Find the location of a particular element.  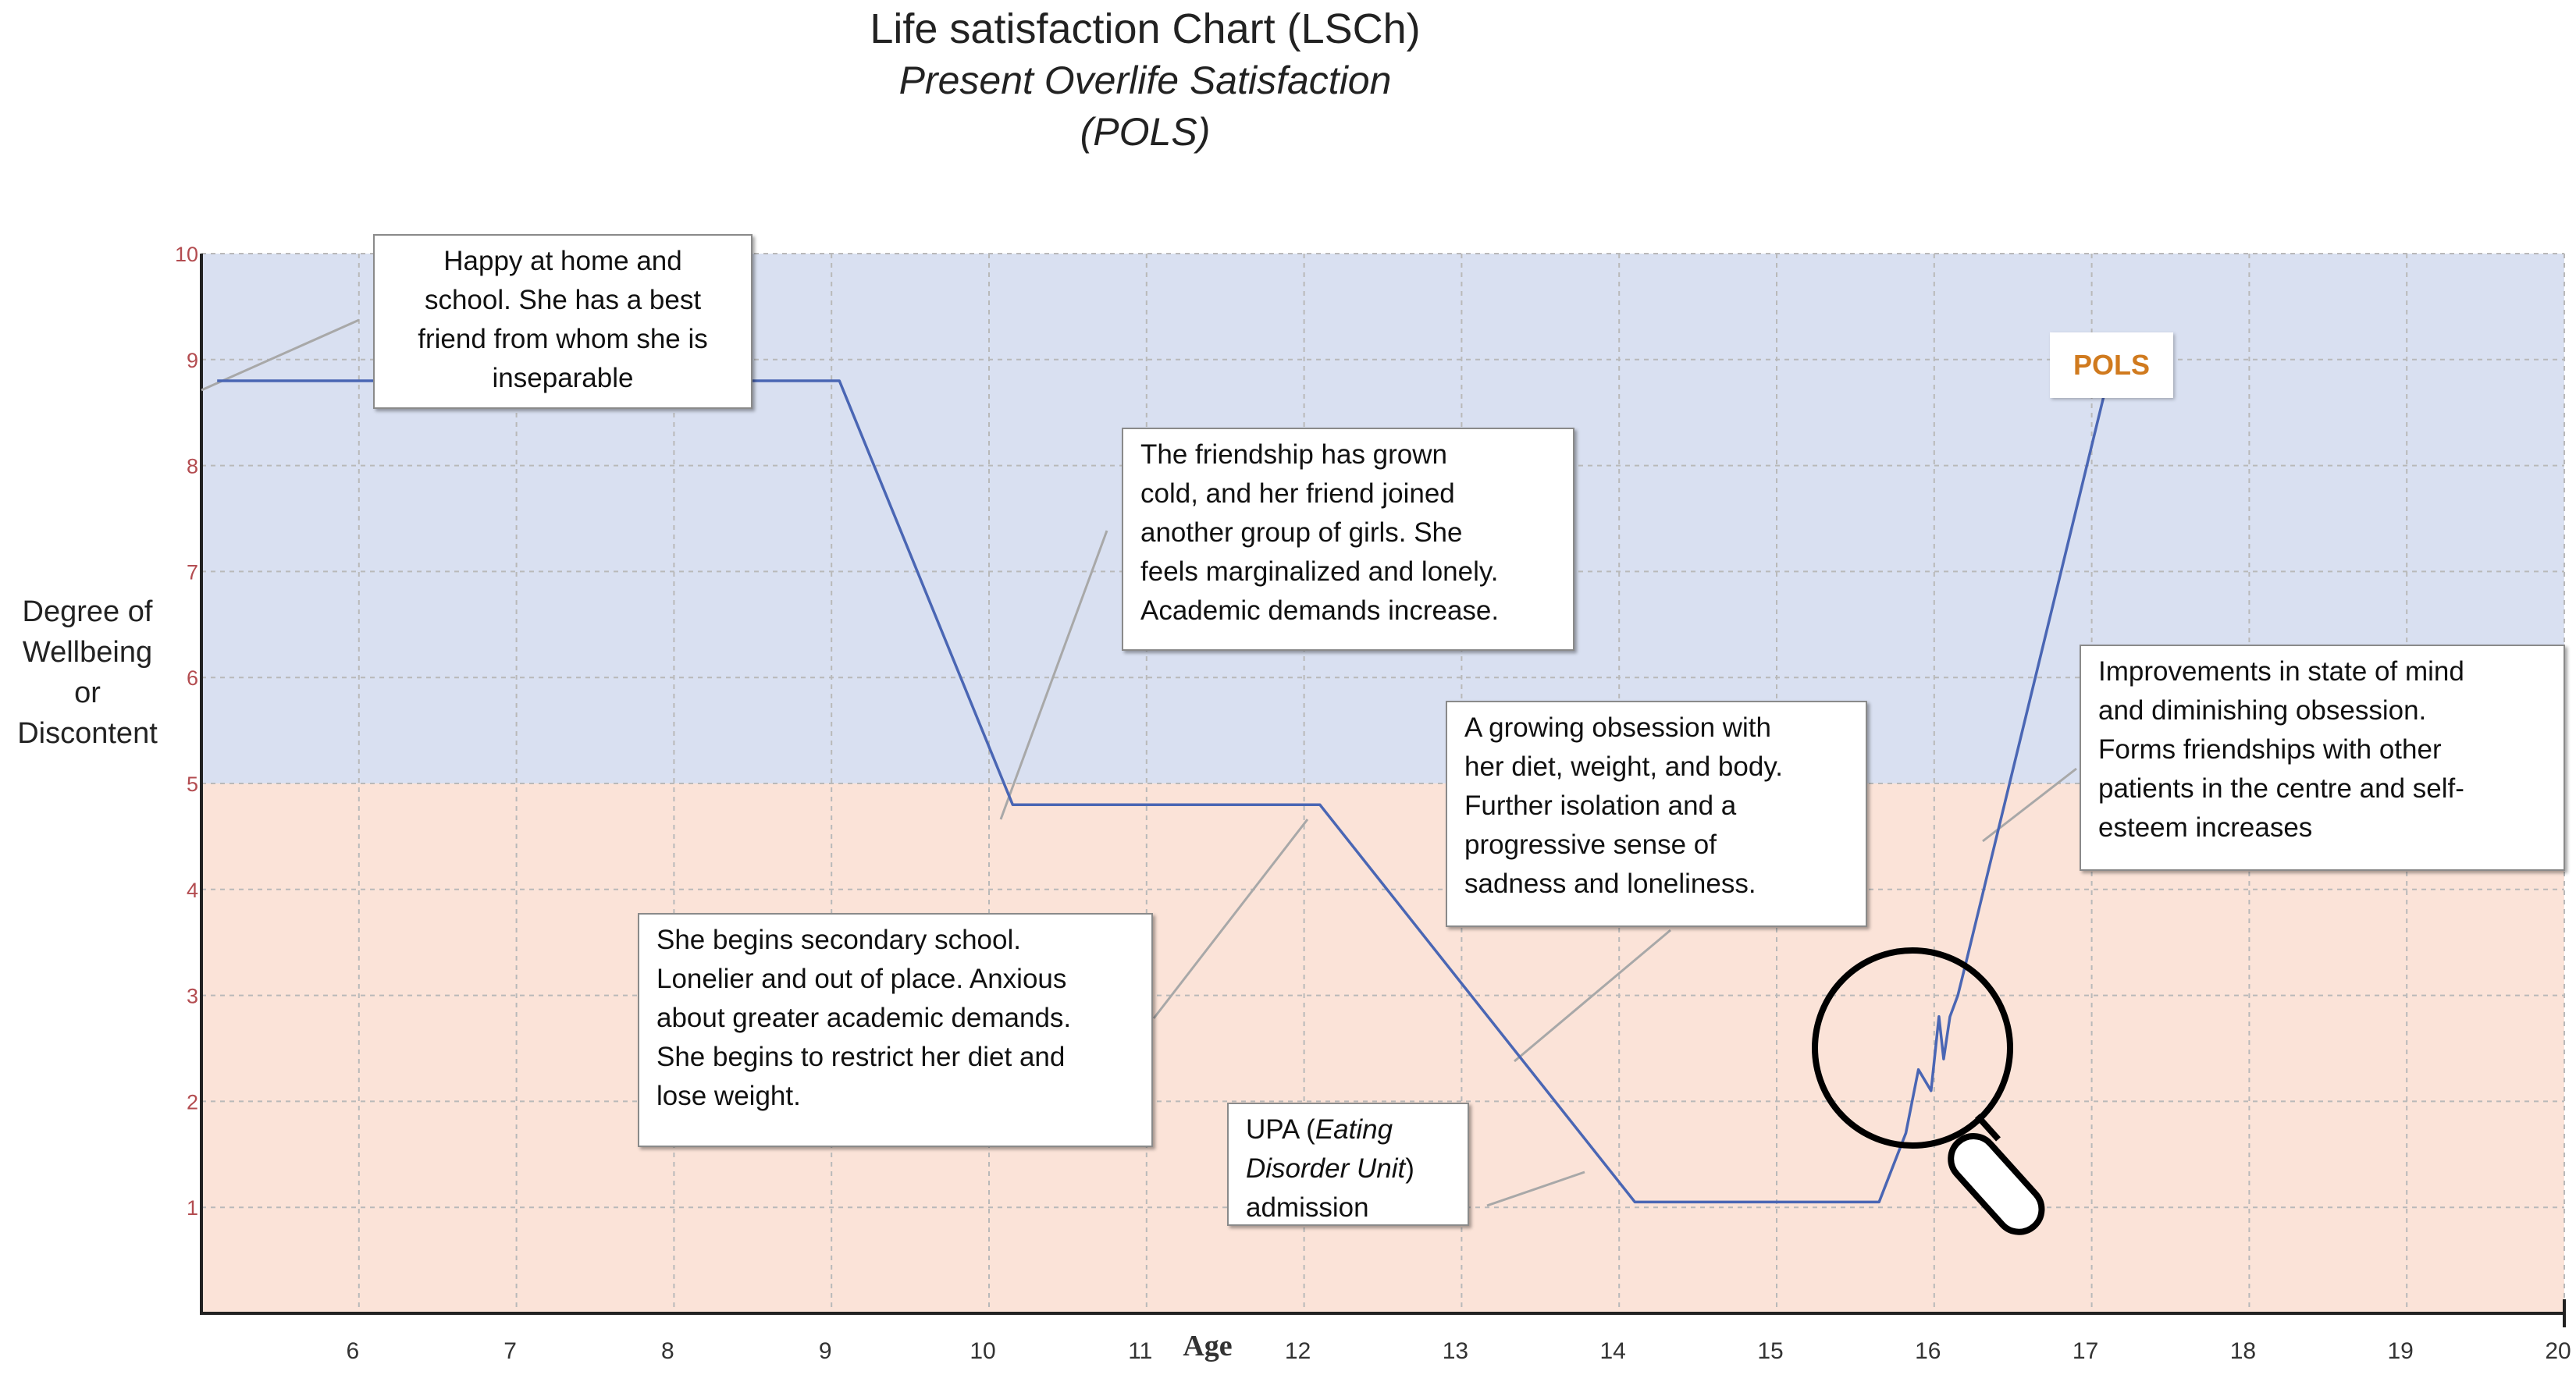

annotation-line: The friendship has grown is located at coordinates (1293, 454).